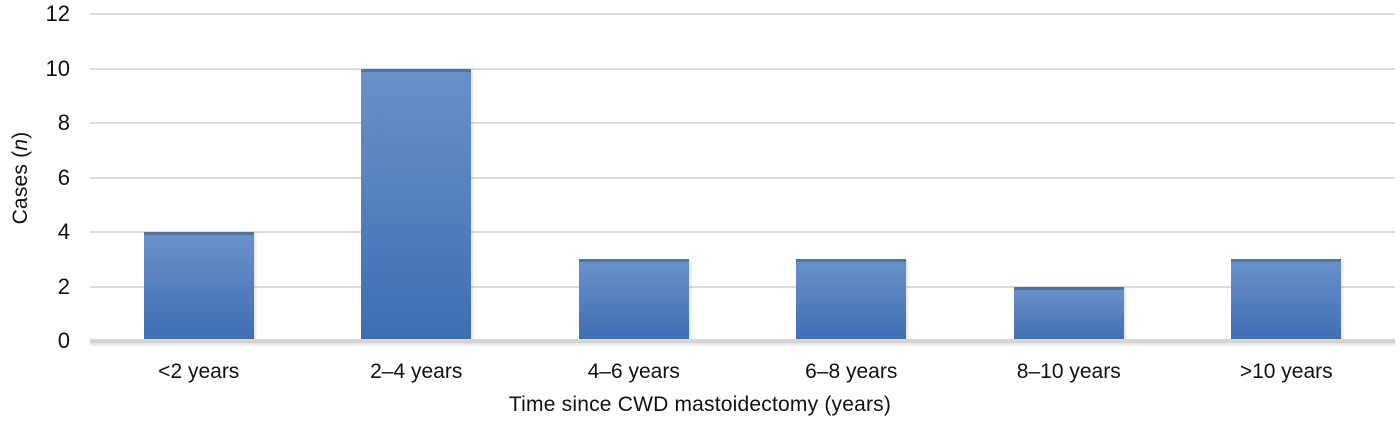 This screenshot has width=1400, height=426. I want to click on x-axis-line, so click(742, 341).